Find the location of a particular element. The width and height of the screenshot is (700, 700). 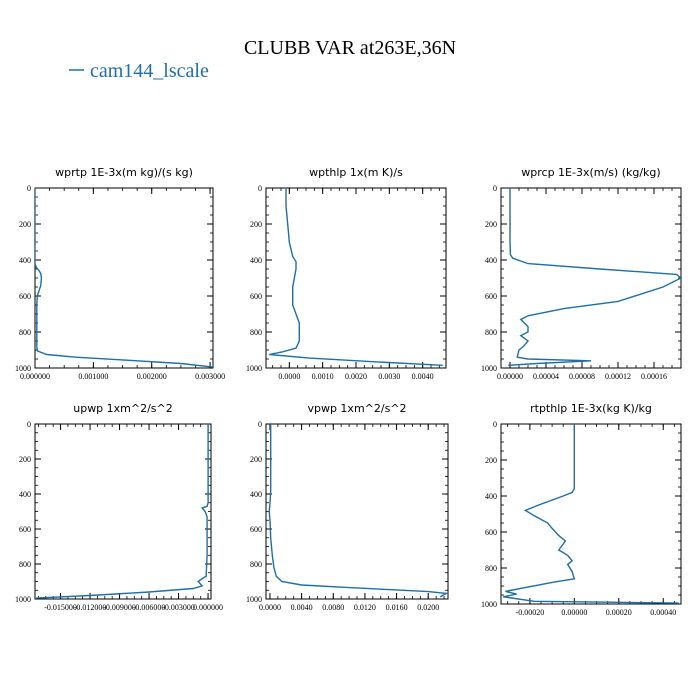

x-tick-label: -0.012000 is located at coordinates (90, 607).